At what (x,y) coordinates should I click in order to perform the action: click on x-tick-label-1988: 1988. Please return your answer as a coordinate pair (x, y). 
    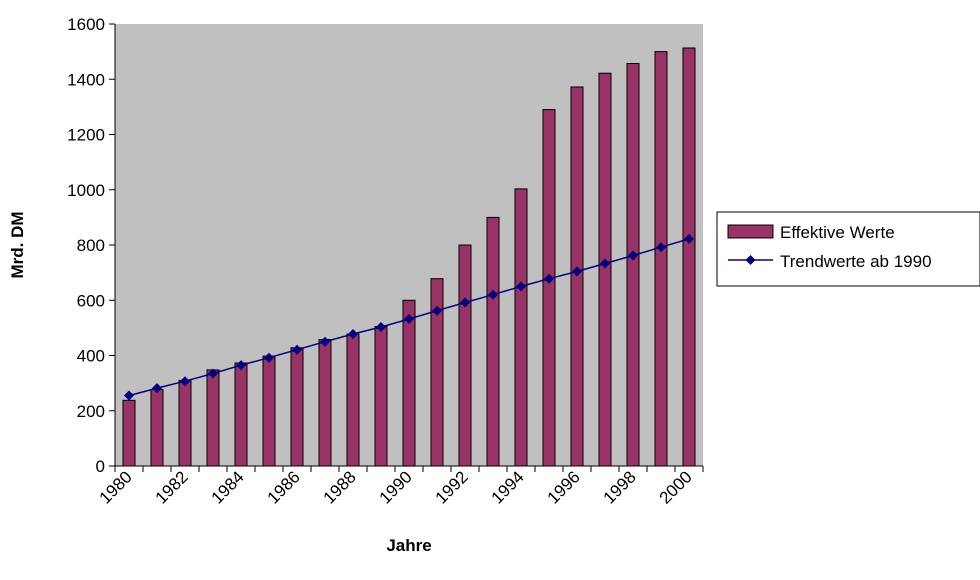
    Looking at the image, I should click on (340, 487).